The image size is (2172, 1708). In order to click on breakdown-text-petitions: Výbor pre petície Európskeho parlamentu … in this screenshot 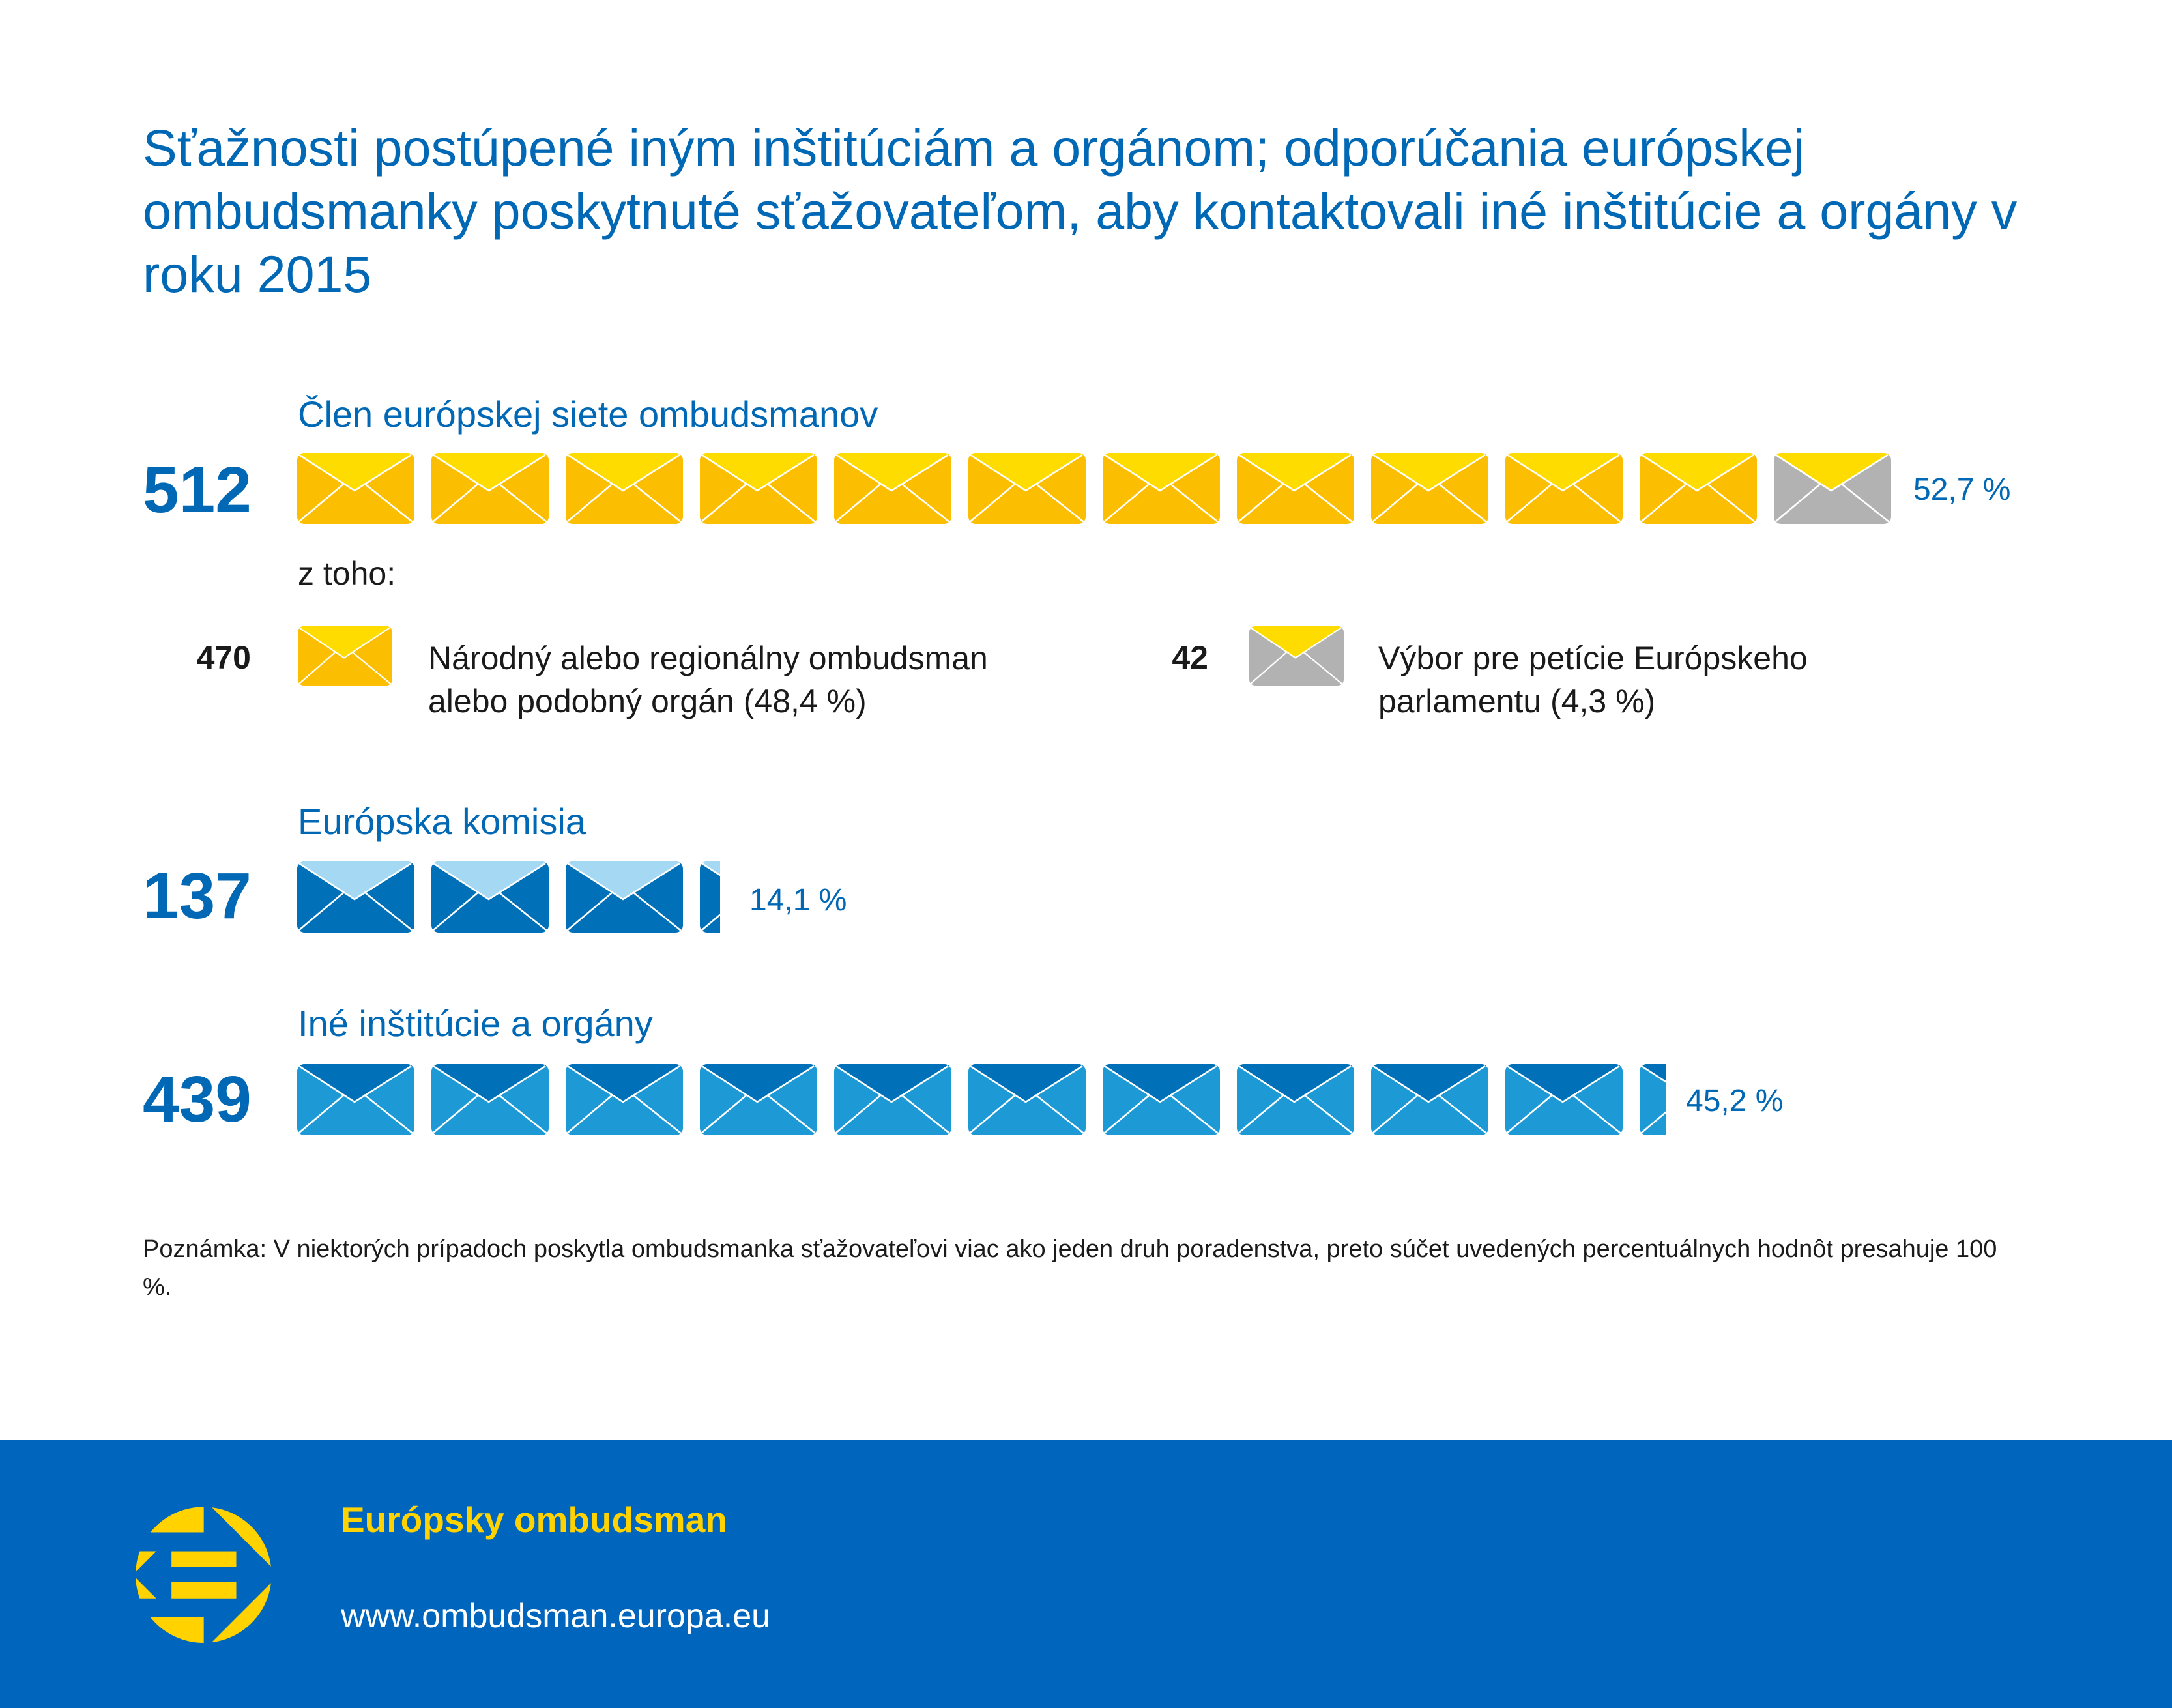, I will do `click(1593, 680)`.